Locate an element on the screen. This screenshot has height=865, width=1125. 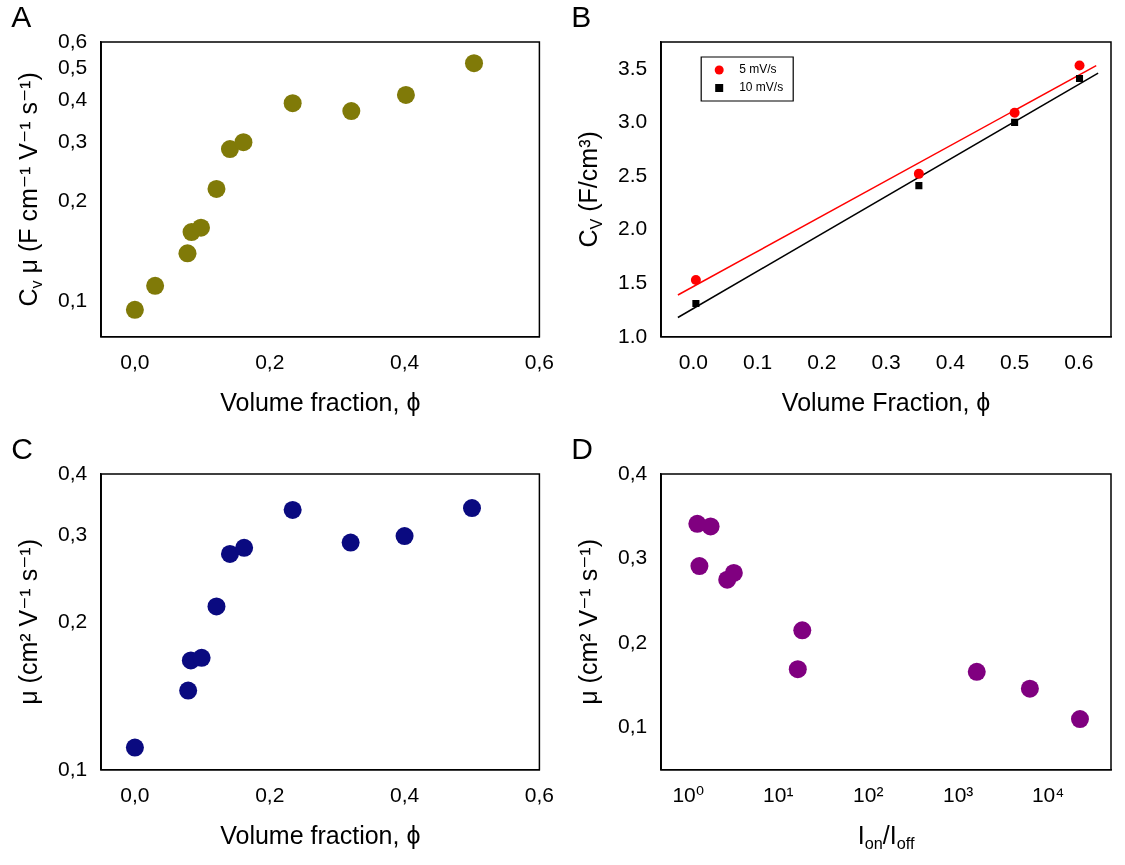
x-tick-label: 10⁰ is located at coordinates (688, 795).